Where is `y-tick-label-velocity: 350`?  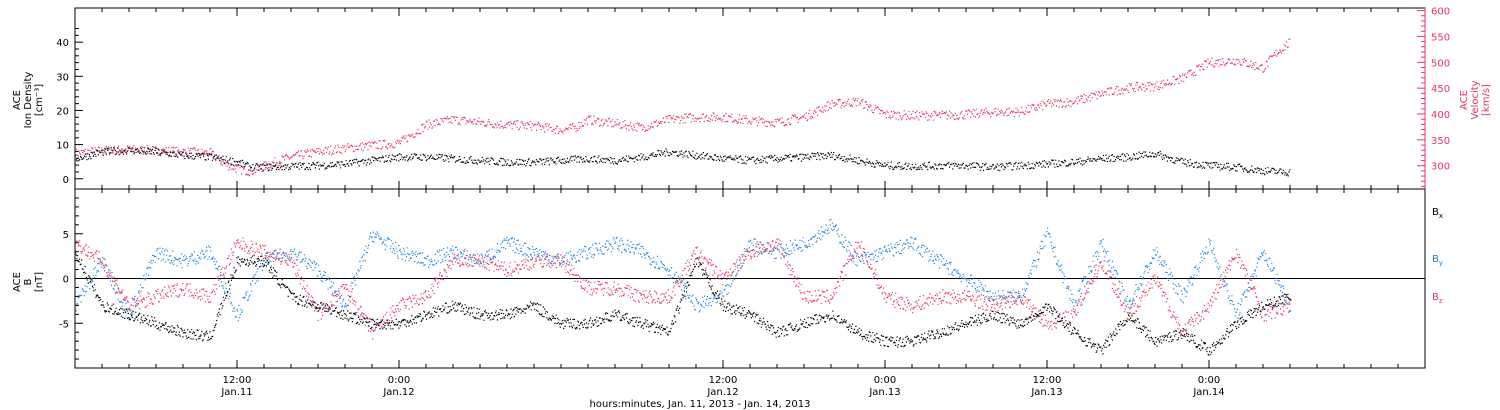
y-tick-label-velocity: 350 is located at coordinates (1440, 141).